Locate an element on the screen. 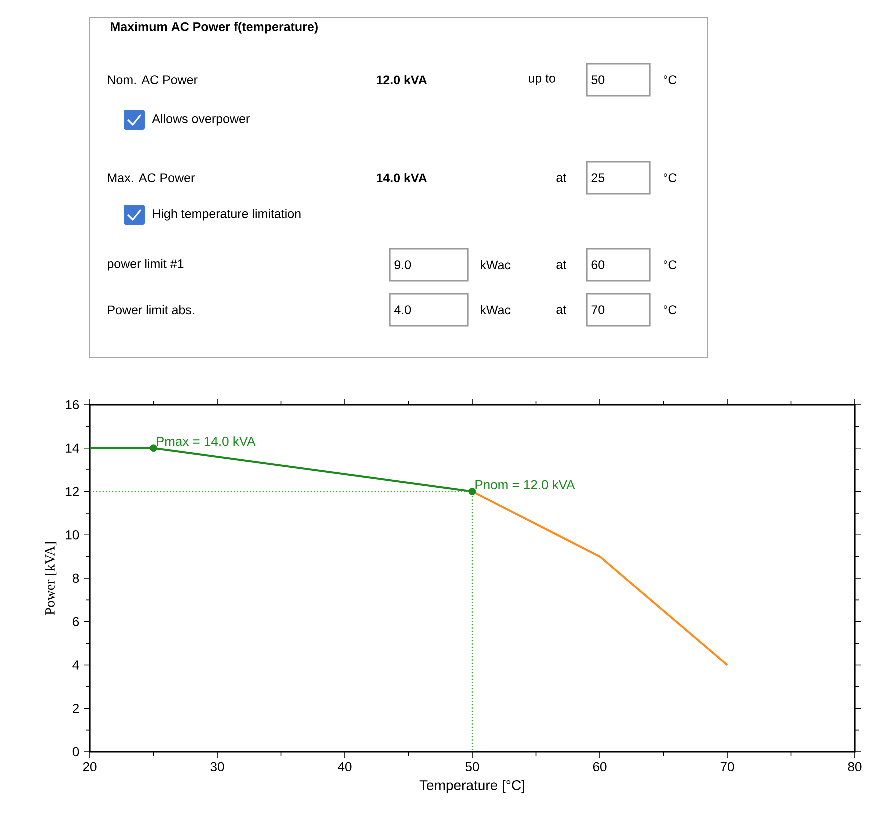  y-tick-label: 4 is located at coordinates (76, 665).